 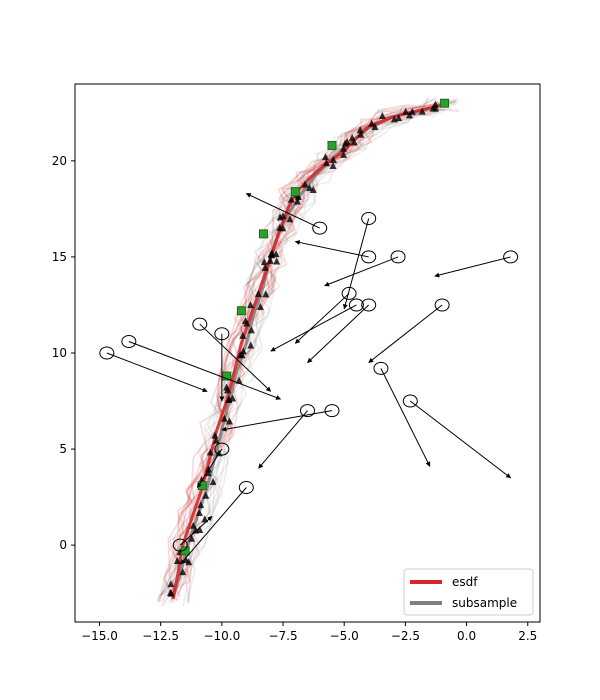 What do you see at coordinates (466, 636) in the screenshot?
I see `x-tick-label: 0.0` at bounding box center [466, 636].